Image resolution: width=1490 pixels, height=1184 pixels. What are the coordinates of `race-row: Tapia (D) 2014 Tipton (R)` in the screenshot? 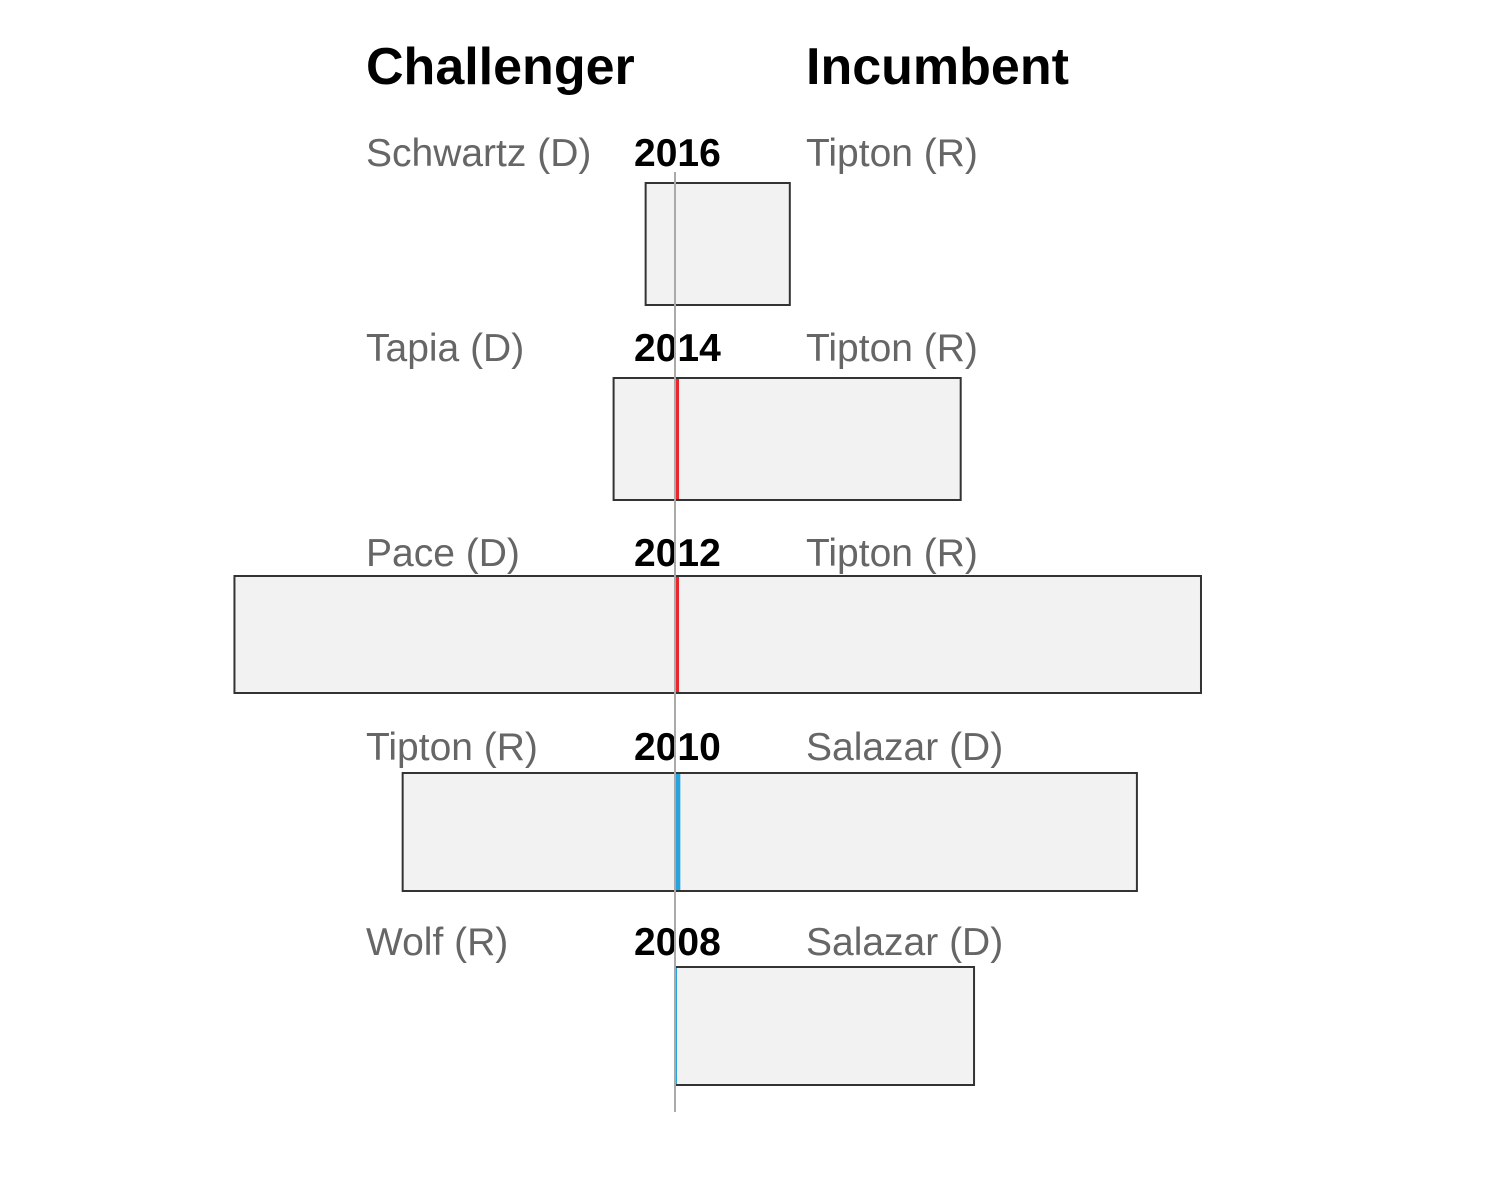 It's located at (672, 414).